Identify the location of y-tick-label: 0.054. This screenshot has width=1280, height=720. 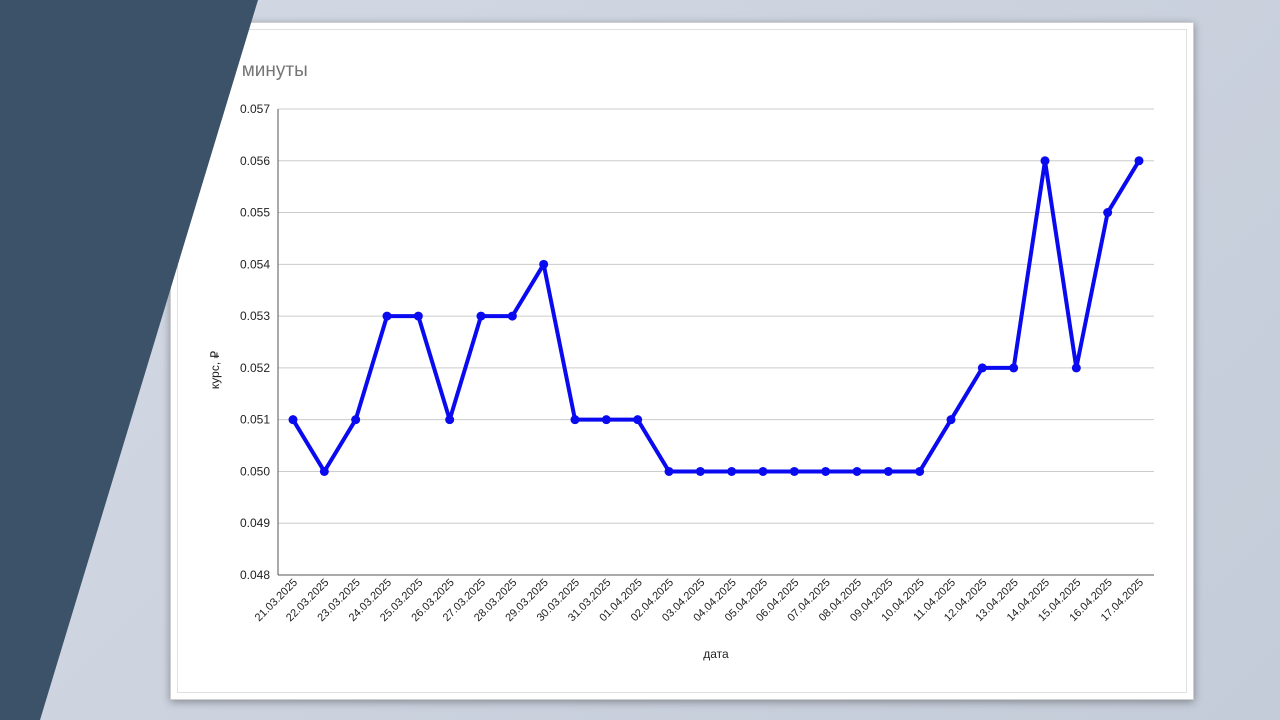
(255, 264).